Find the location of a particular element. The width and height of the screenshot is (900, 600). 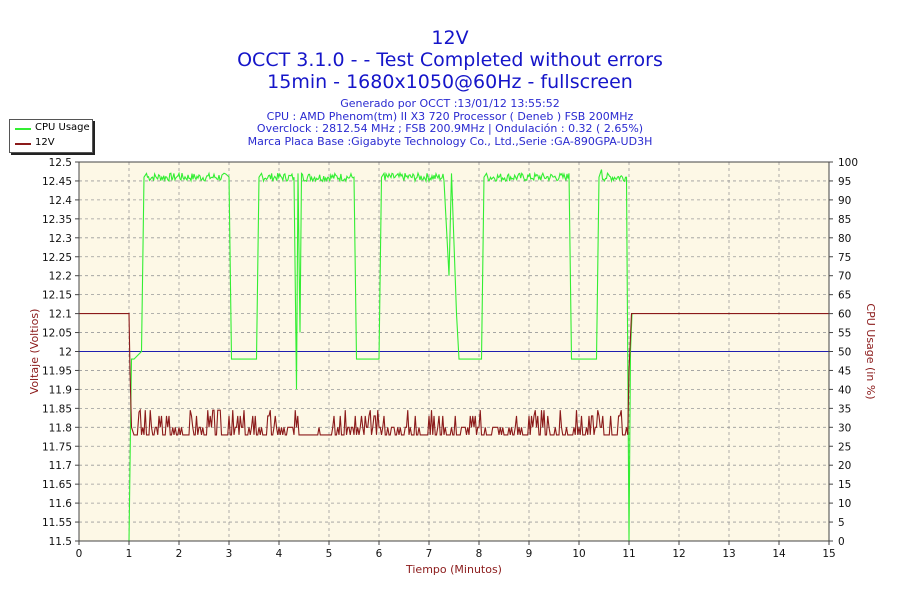

legend-label-cpu: CPU Usage is located at coordinates (62, 127).